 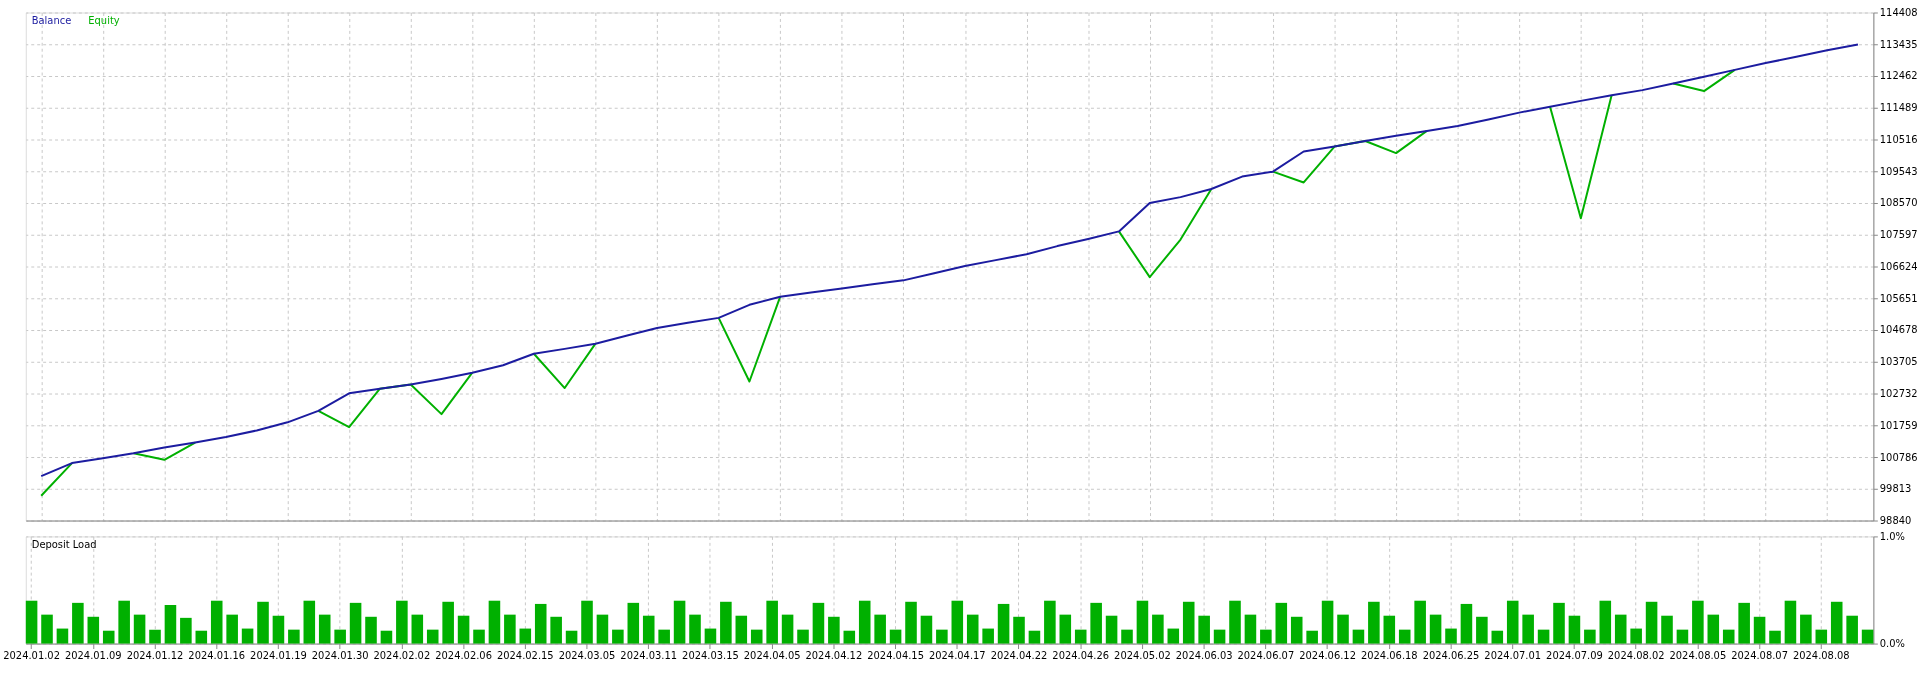 I want to click on y-tick-label: 110516, so click(x=1898, y=139).